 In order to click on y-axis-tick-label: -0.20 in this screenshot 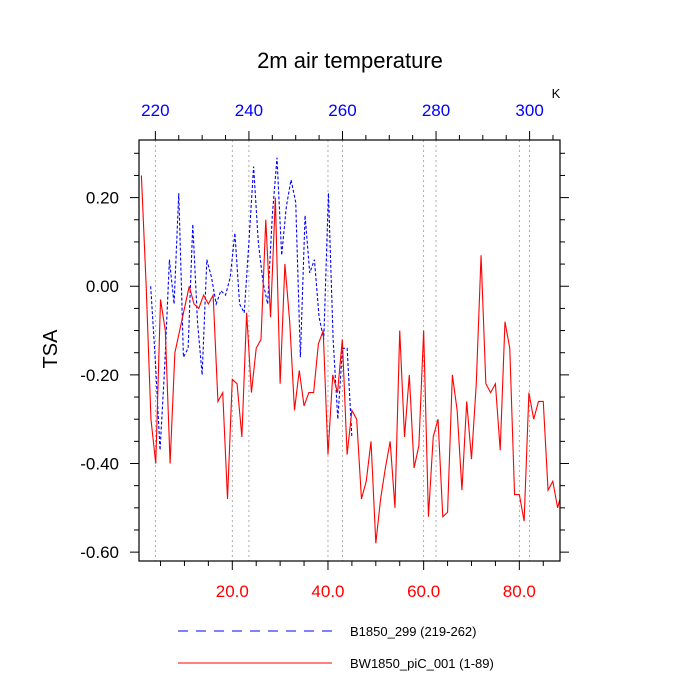, I will do `click(99, 375)`.